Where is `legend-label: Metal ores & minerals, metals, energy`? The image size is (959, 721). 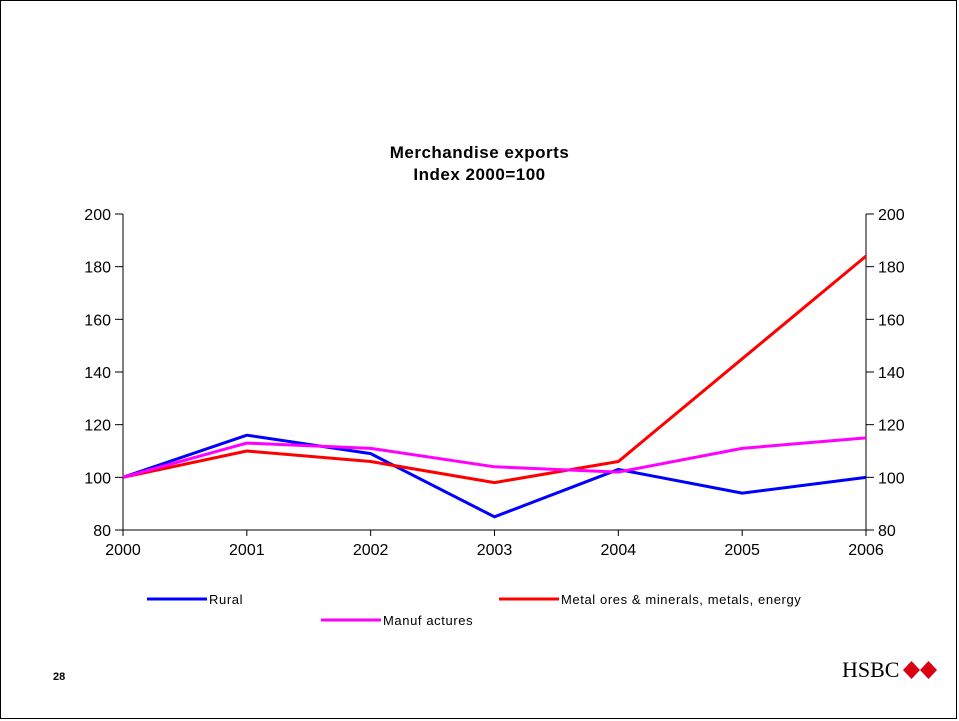 legend-label: Metal ores & minerals, metals, energy is located at coordinates (681, 599).